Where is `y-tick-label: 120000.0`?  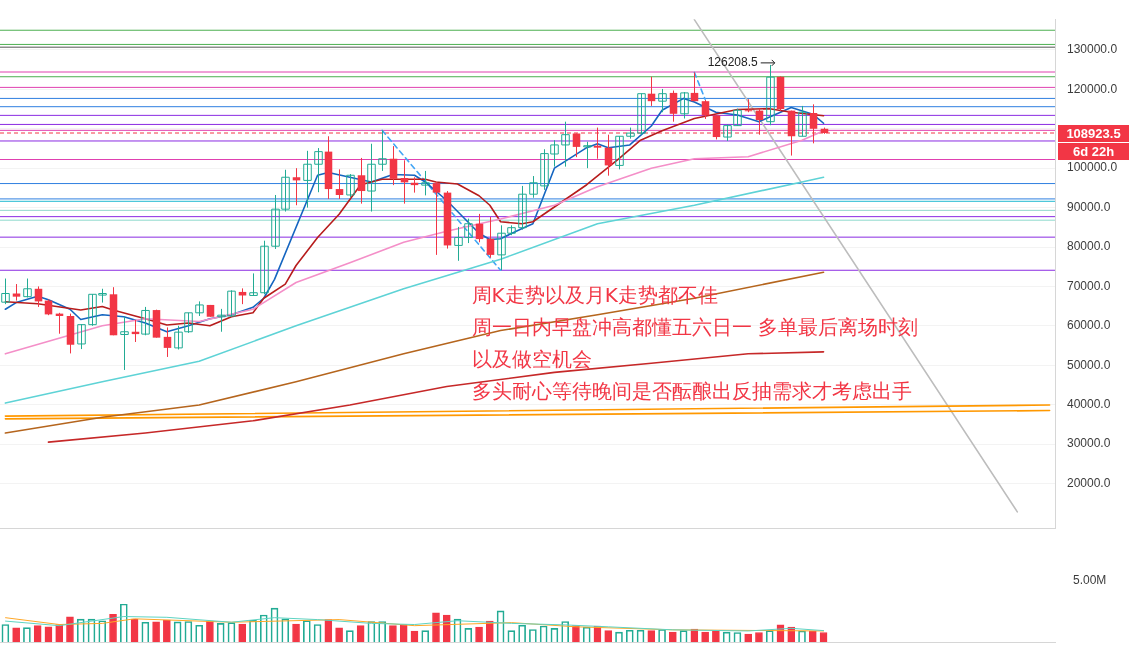
y-tick-label: 120000.0 is located at coordinates (1092, 88).